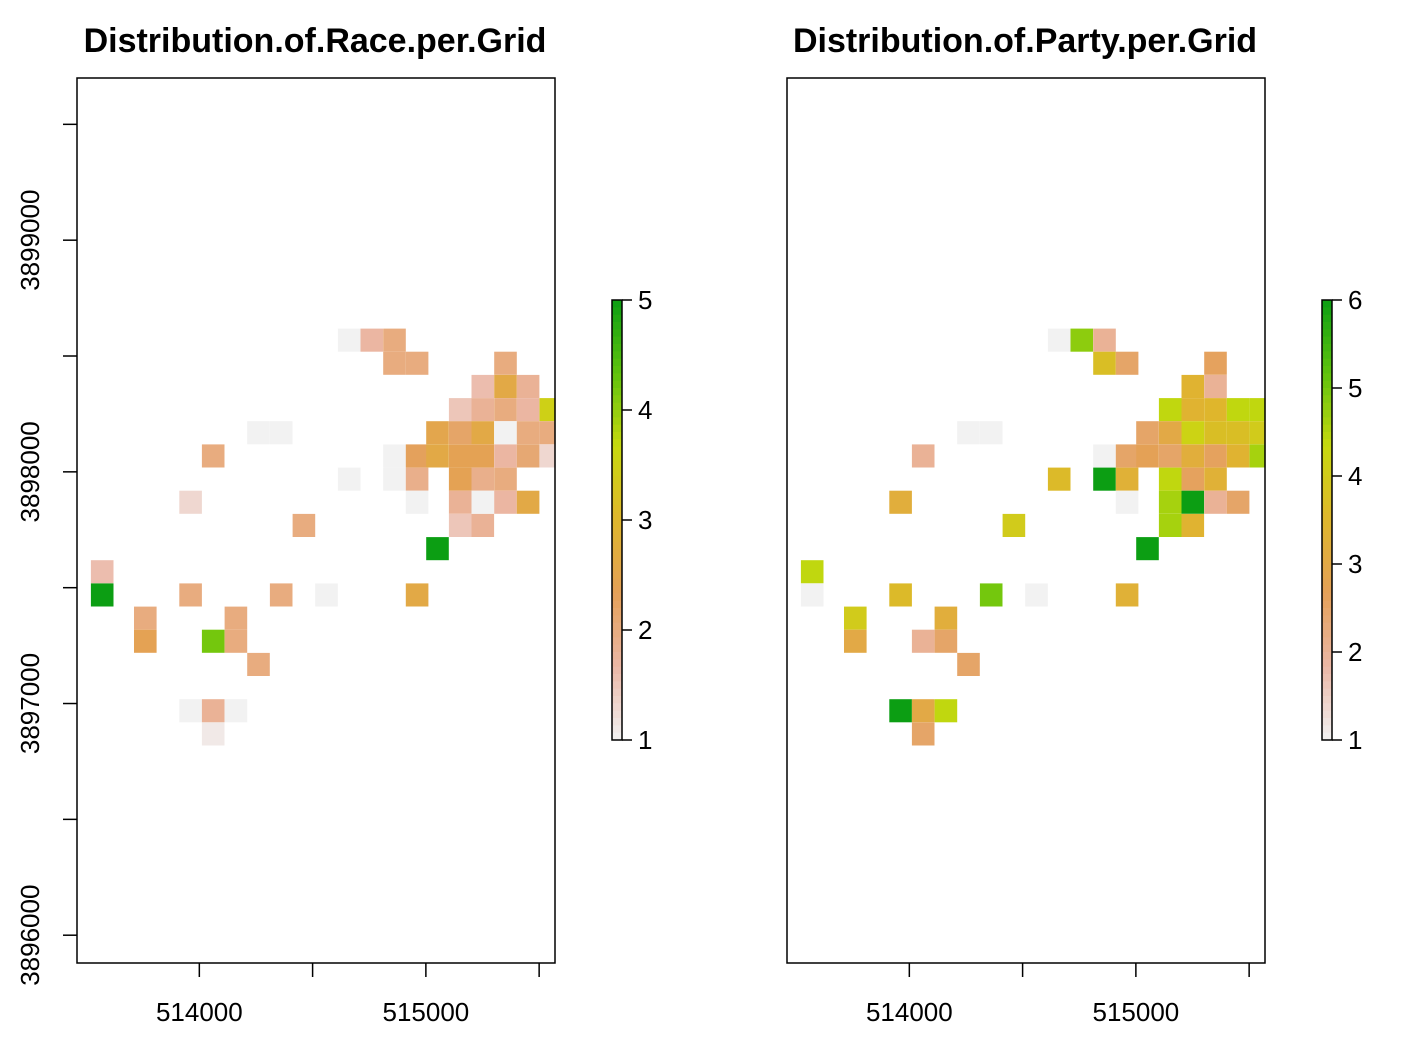  I want to click on y-tick-label: 3899000, so click(30, 240).